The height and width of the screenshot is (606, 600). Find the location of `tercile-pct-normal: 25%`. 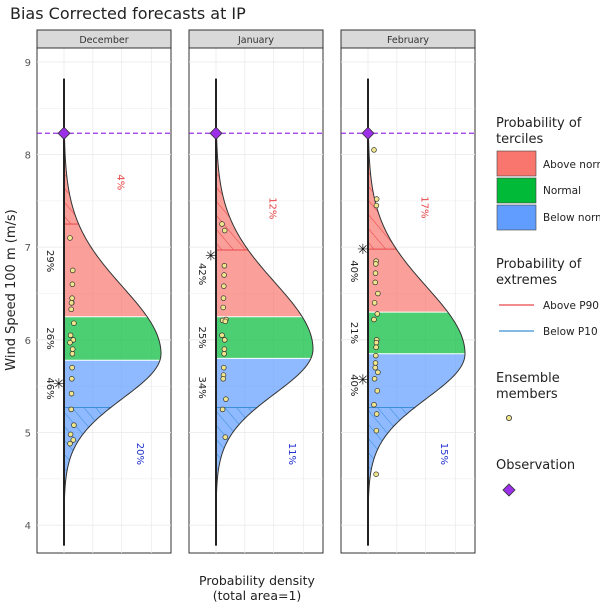

tercile-pct-normal: 25% is located at coordinates (201, 337).